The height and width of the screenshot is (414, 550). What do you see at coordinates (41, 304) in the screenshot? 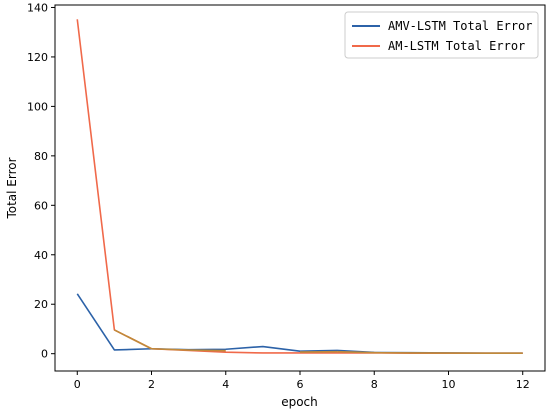
I see `y-tick-label: 20` at bounding box center [41, 304].